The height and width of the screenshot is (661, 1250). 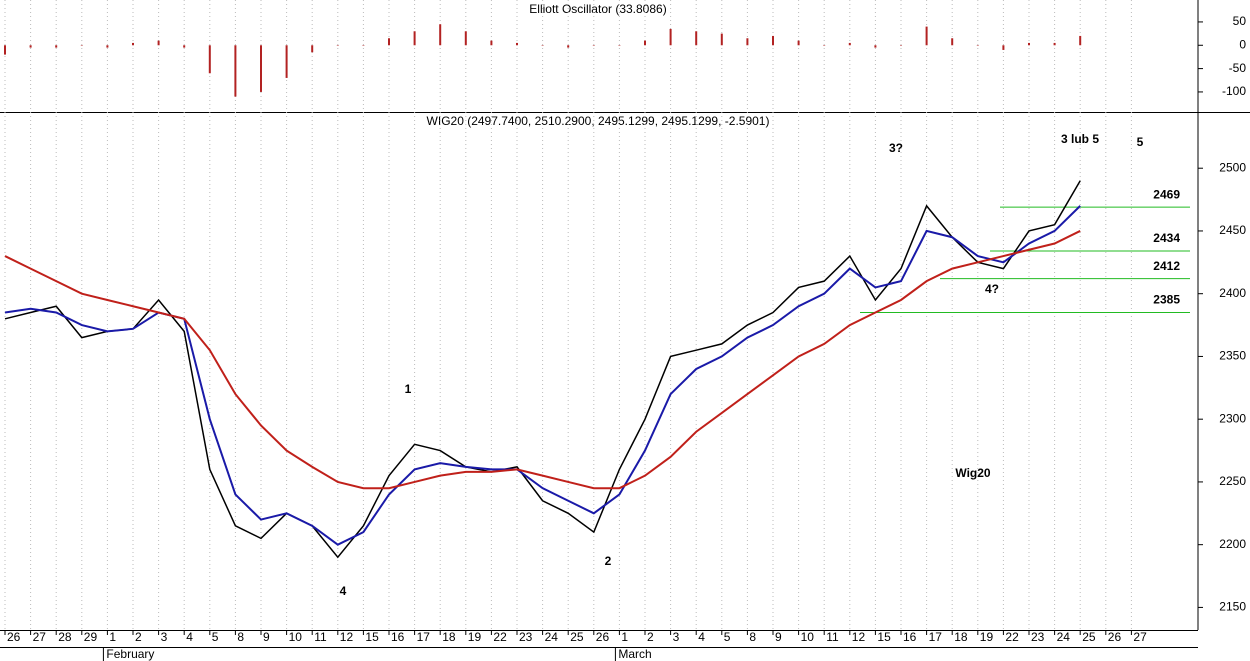 I want to click on month-label: February, so click(x=130, y=654).